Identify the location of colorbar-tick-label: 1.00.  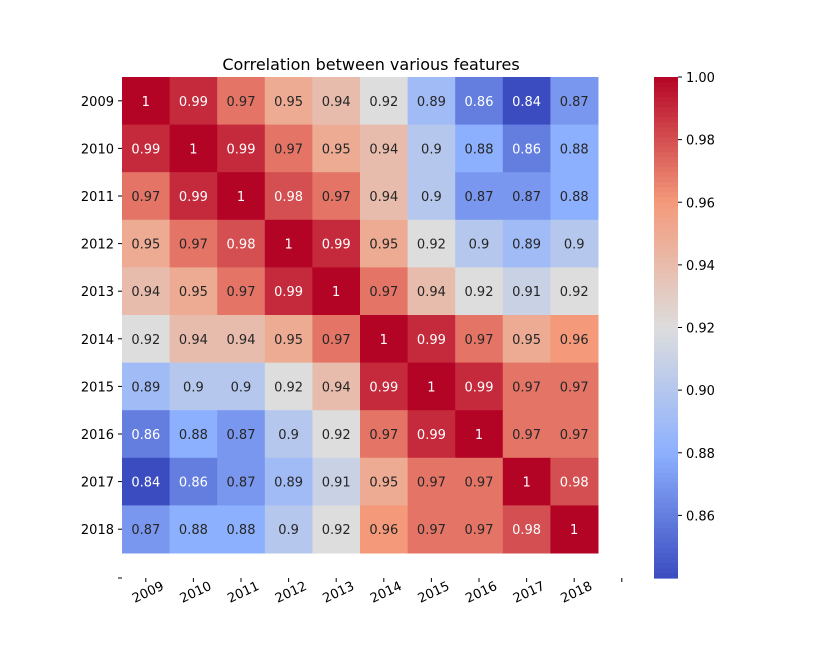
(700, 78).